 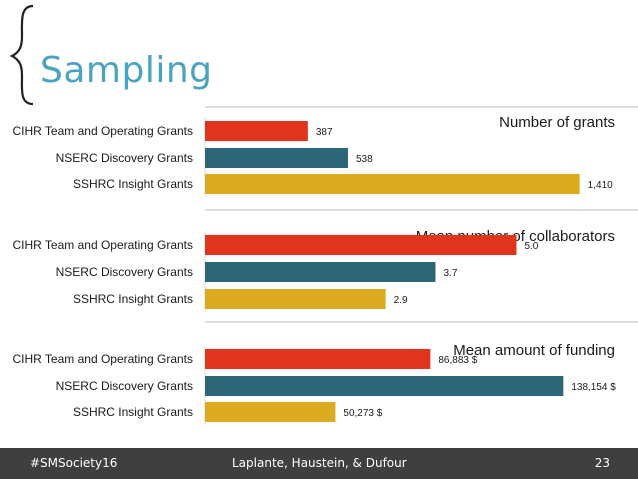 What do you see at coordinates (124, 272) in the screenshot?
I see `chart-2-category-label: NSERC Discovery Grants` at bounding box center [124, 272].